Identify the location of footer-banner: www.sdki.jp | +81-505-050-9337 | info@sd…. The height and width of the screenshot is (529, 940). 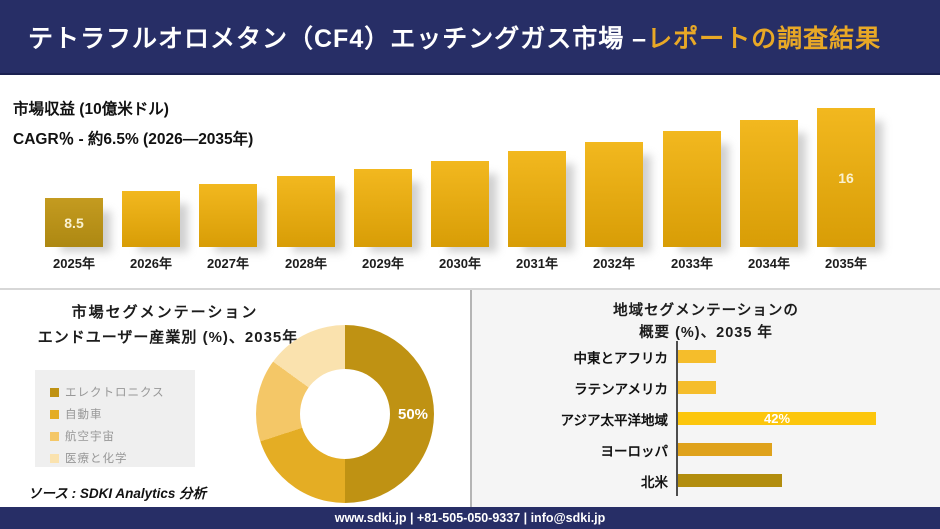
(470, 518).